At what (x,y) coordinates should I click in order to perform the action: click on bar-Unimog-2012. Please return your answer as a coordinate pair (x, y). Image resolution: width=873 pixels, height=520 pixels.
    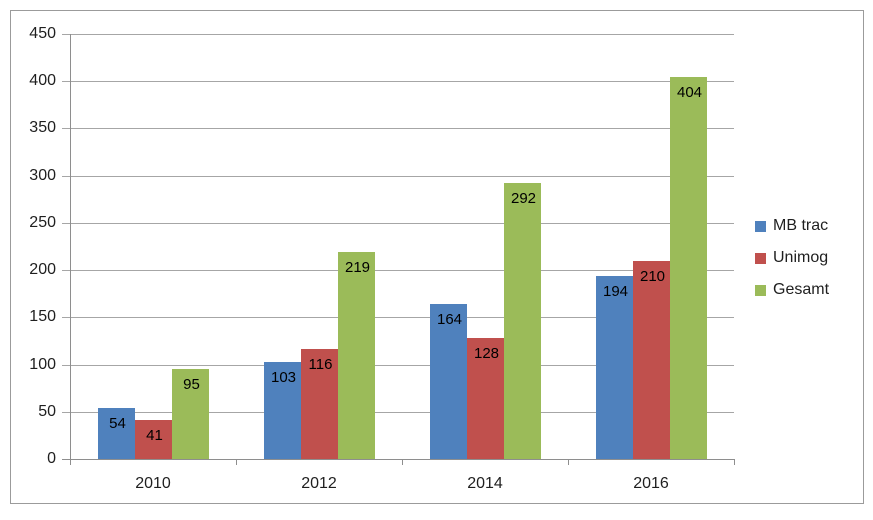
    Looking at the image, I should click on (319, 404).